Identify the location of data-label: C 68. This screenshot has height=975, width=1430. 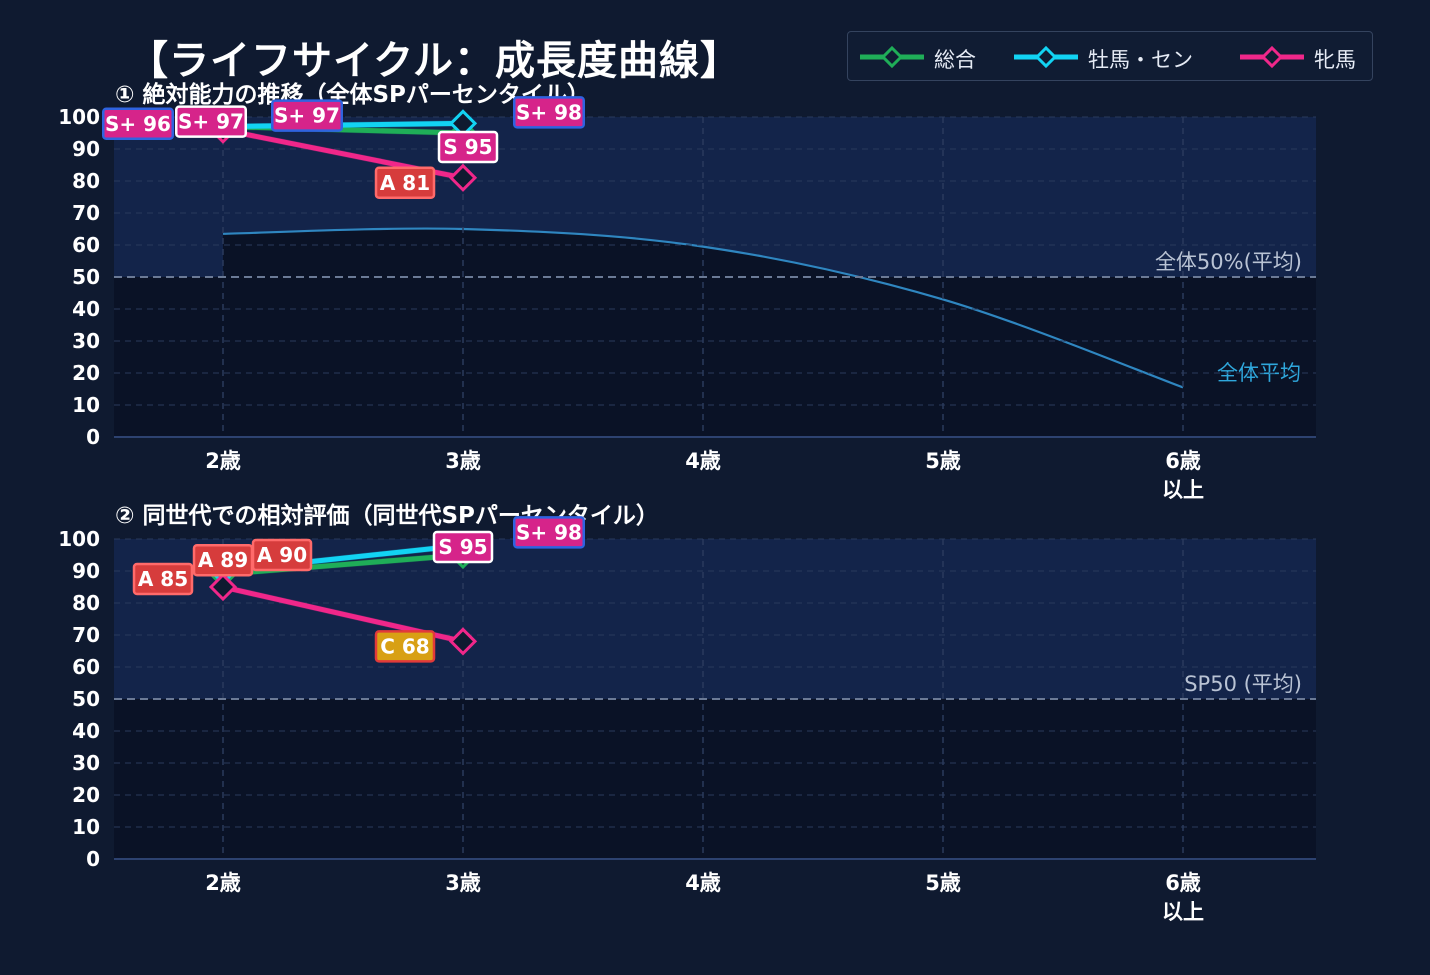
(405, 646).